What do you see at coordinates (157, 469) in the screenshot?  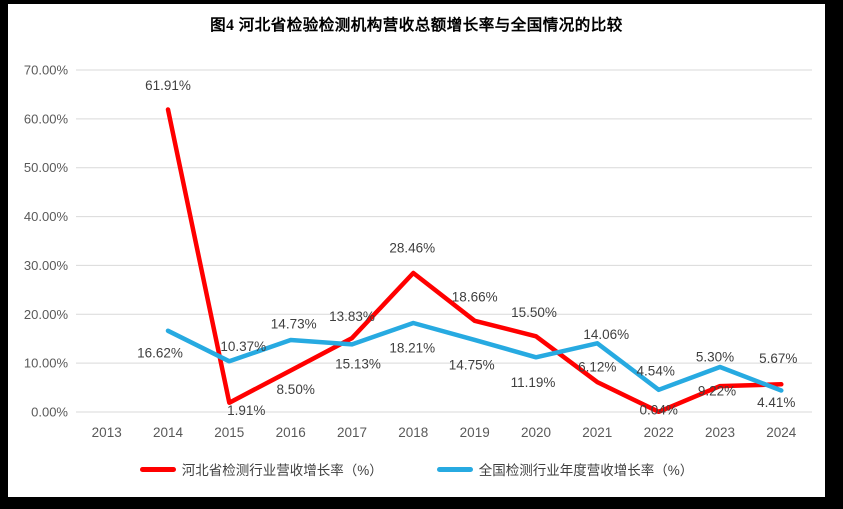 I see `hebei-series-swatch-icon` at bounding box center [157, 469].